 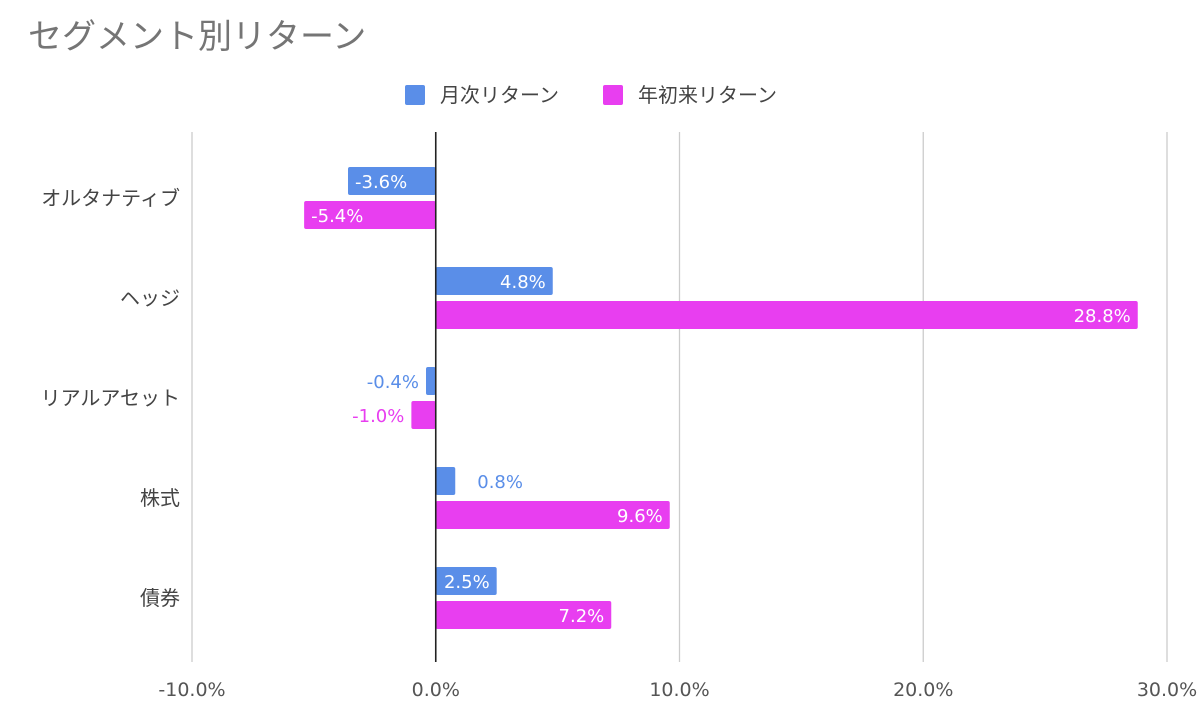 What do you see at coordinates (160, 598) in the screenshot?
I see `category-label: 債券` at bounding box center [160, 598].